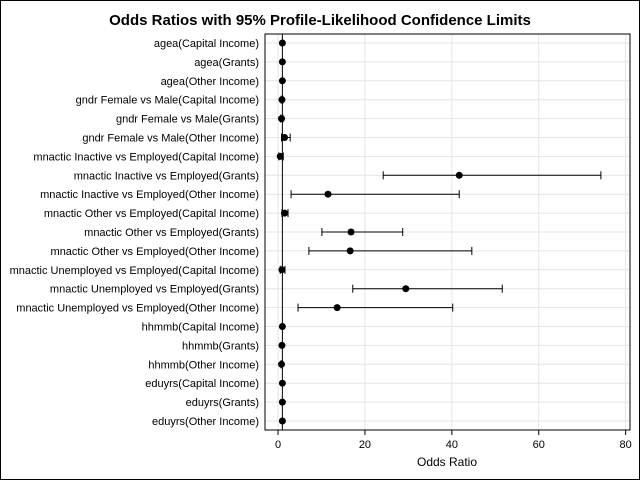  I want to click on x-tick-label: 40, so click(452, 445).